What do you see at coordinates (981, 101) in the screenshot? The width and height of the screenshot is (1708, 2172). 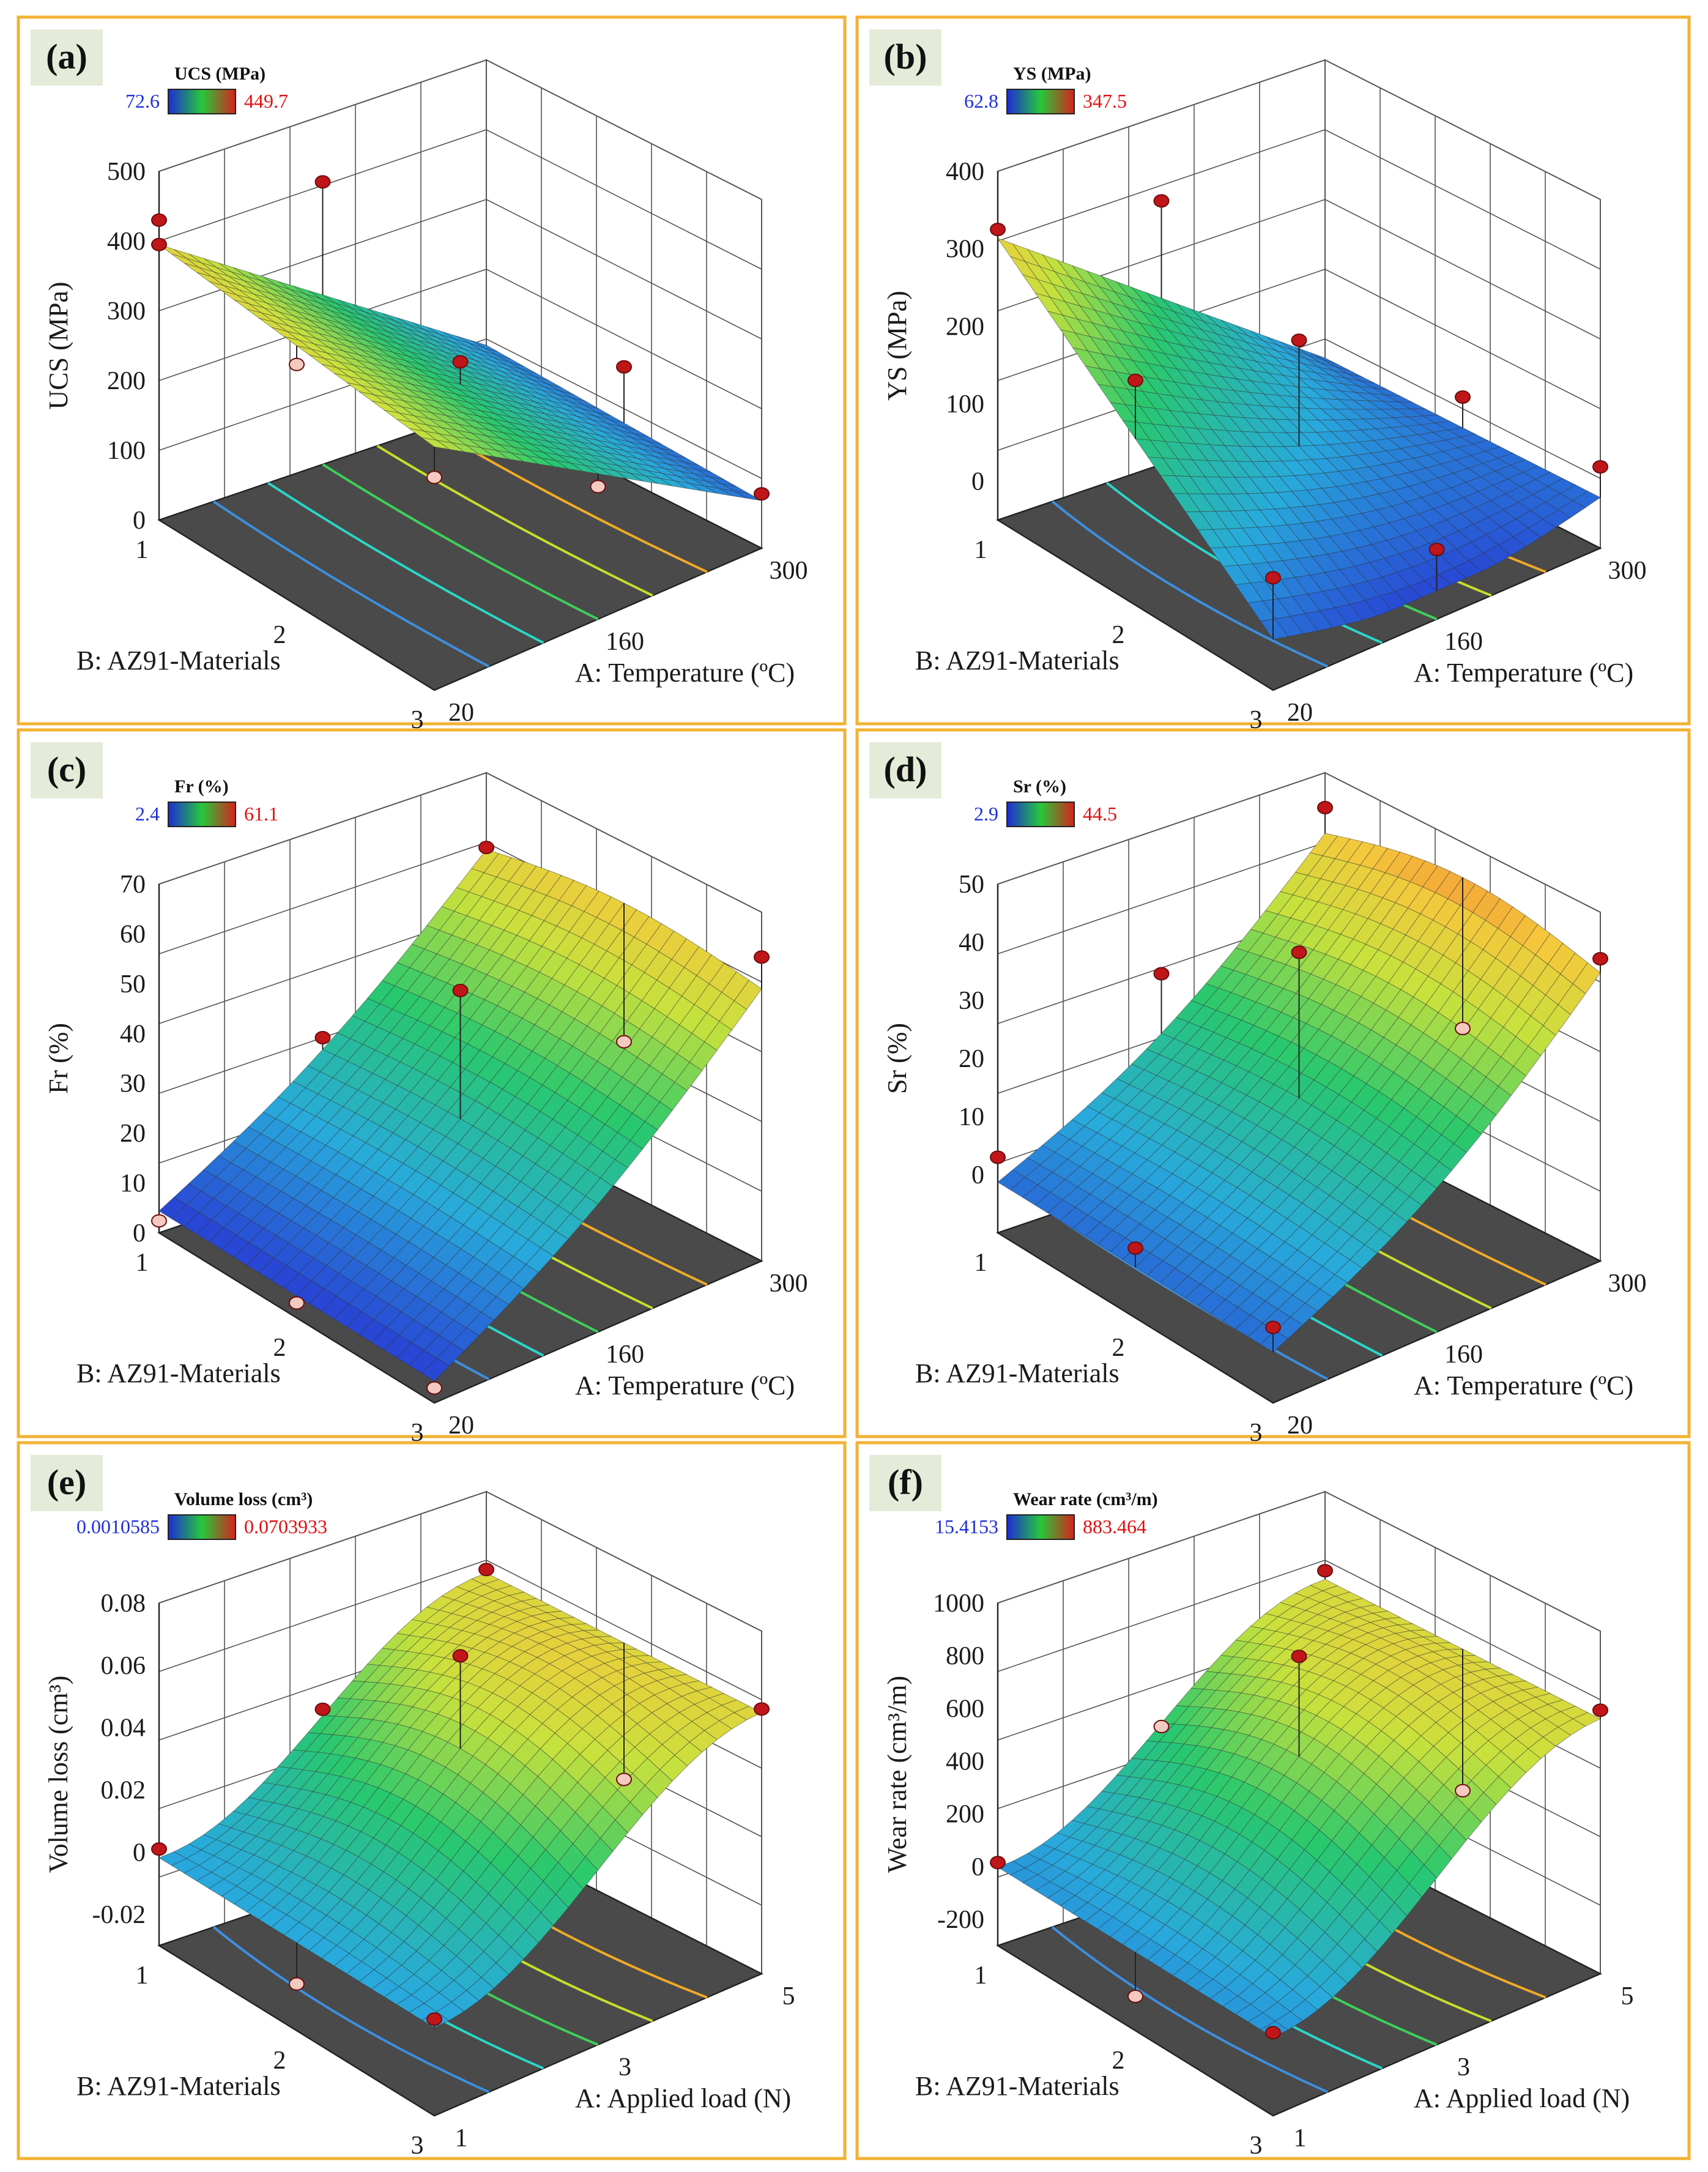 I see `colorbar-min: 62.8` at bounding box center [981, 101].